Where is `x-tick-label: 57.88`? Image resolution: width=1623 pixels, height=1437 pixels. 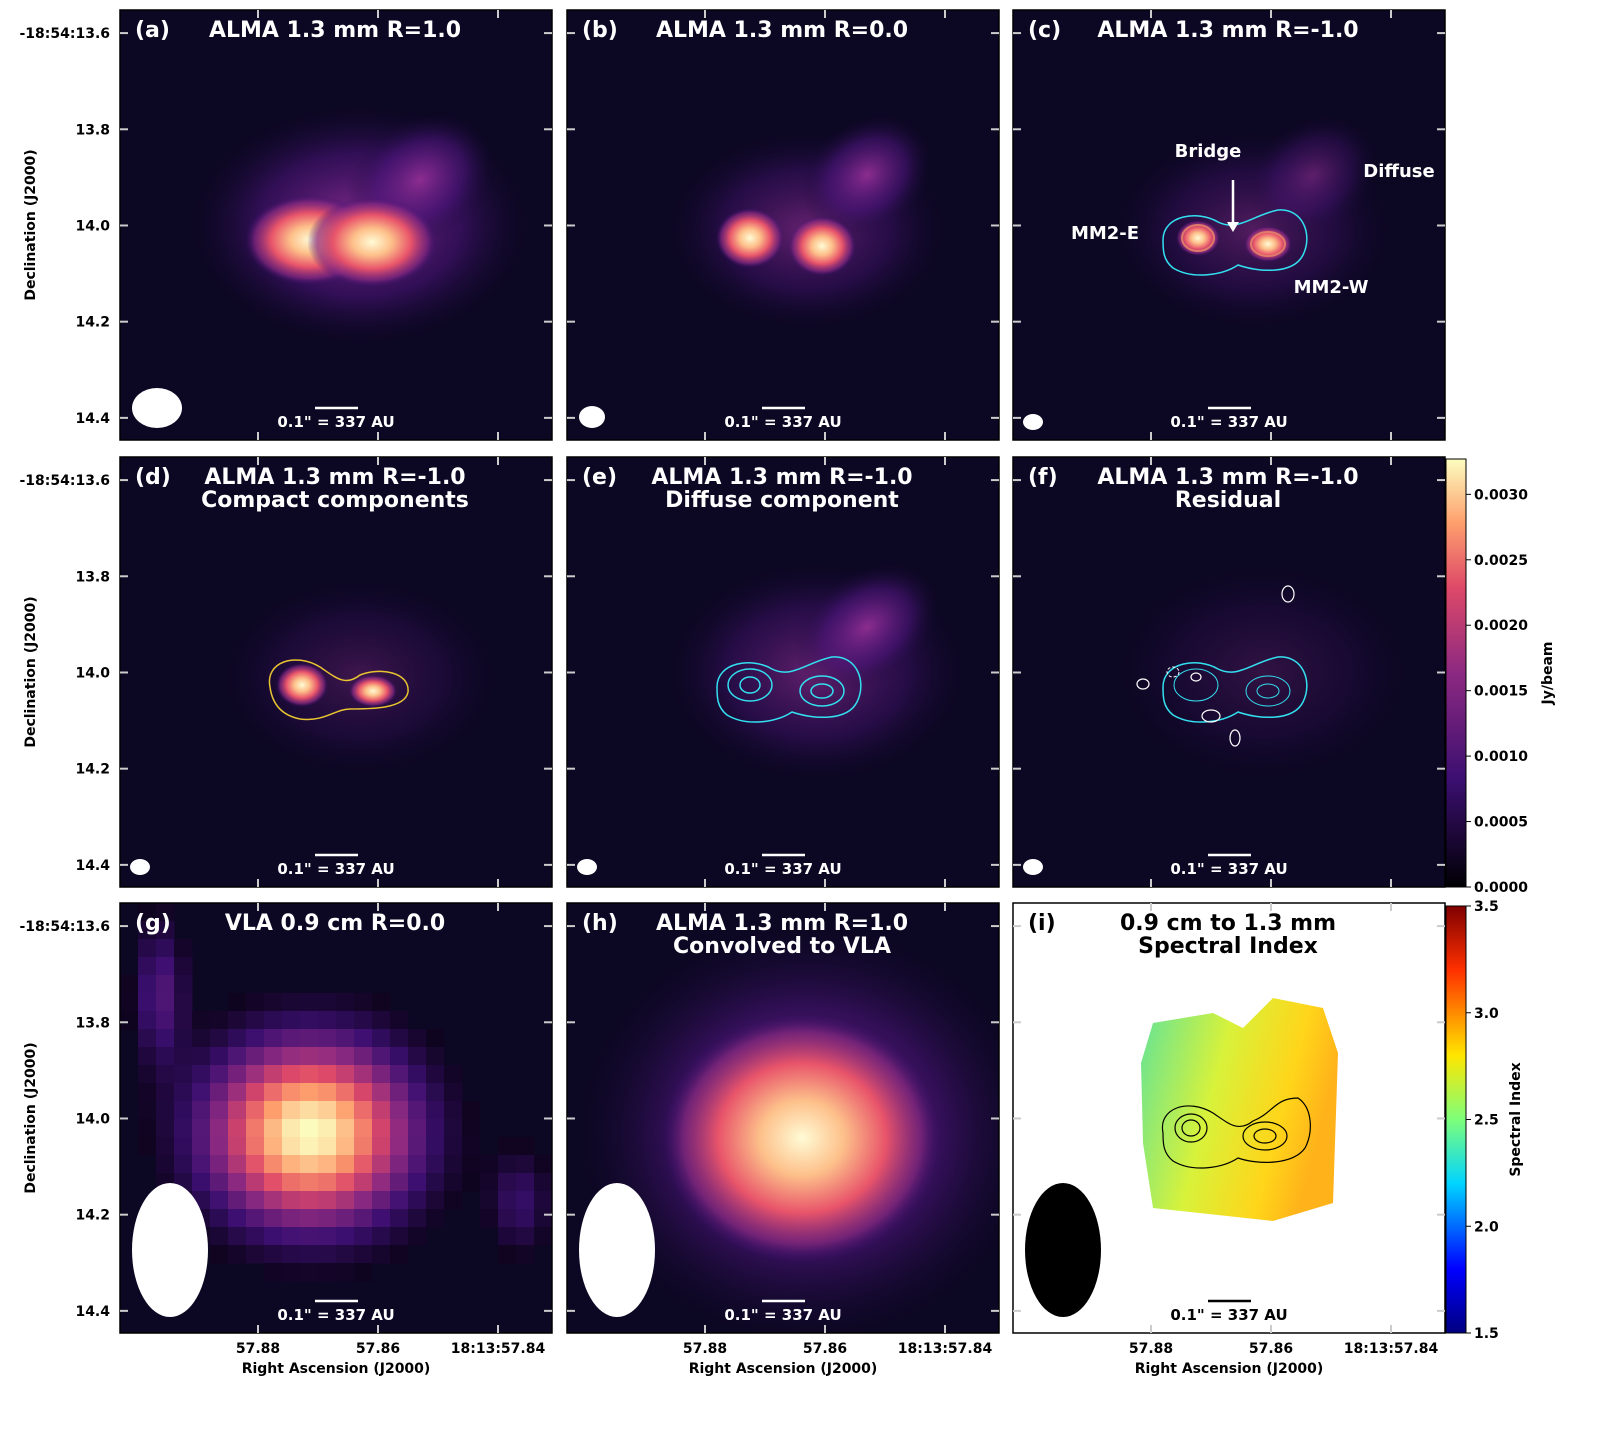 x-tick-label: 57.88 is located at coordinates (258, 1349).